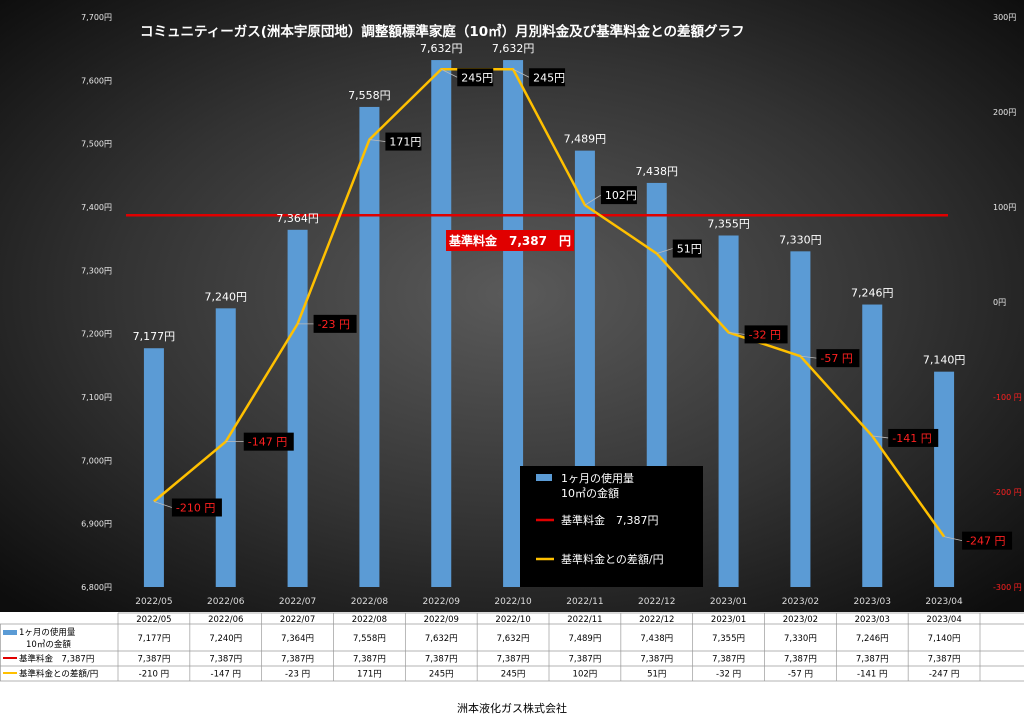 The width and height of the screenshot is (1024, 724). Describe the element at coordinates (512, 708) in the screenshot. I see `footer-company: 洲本液化ガス株式会社` at that location.